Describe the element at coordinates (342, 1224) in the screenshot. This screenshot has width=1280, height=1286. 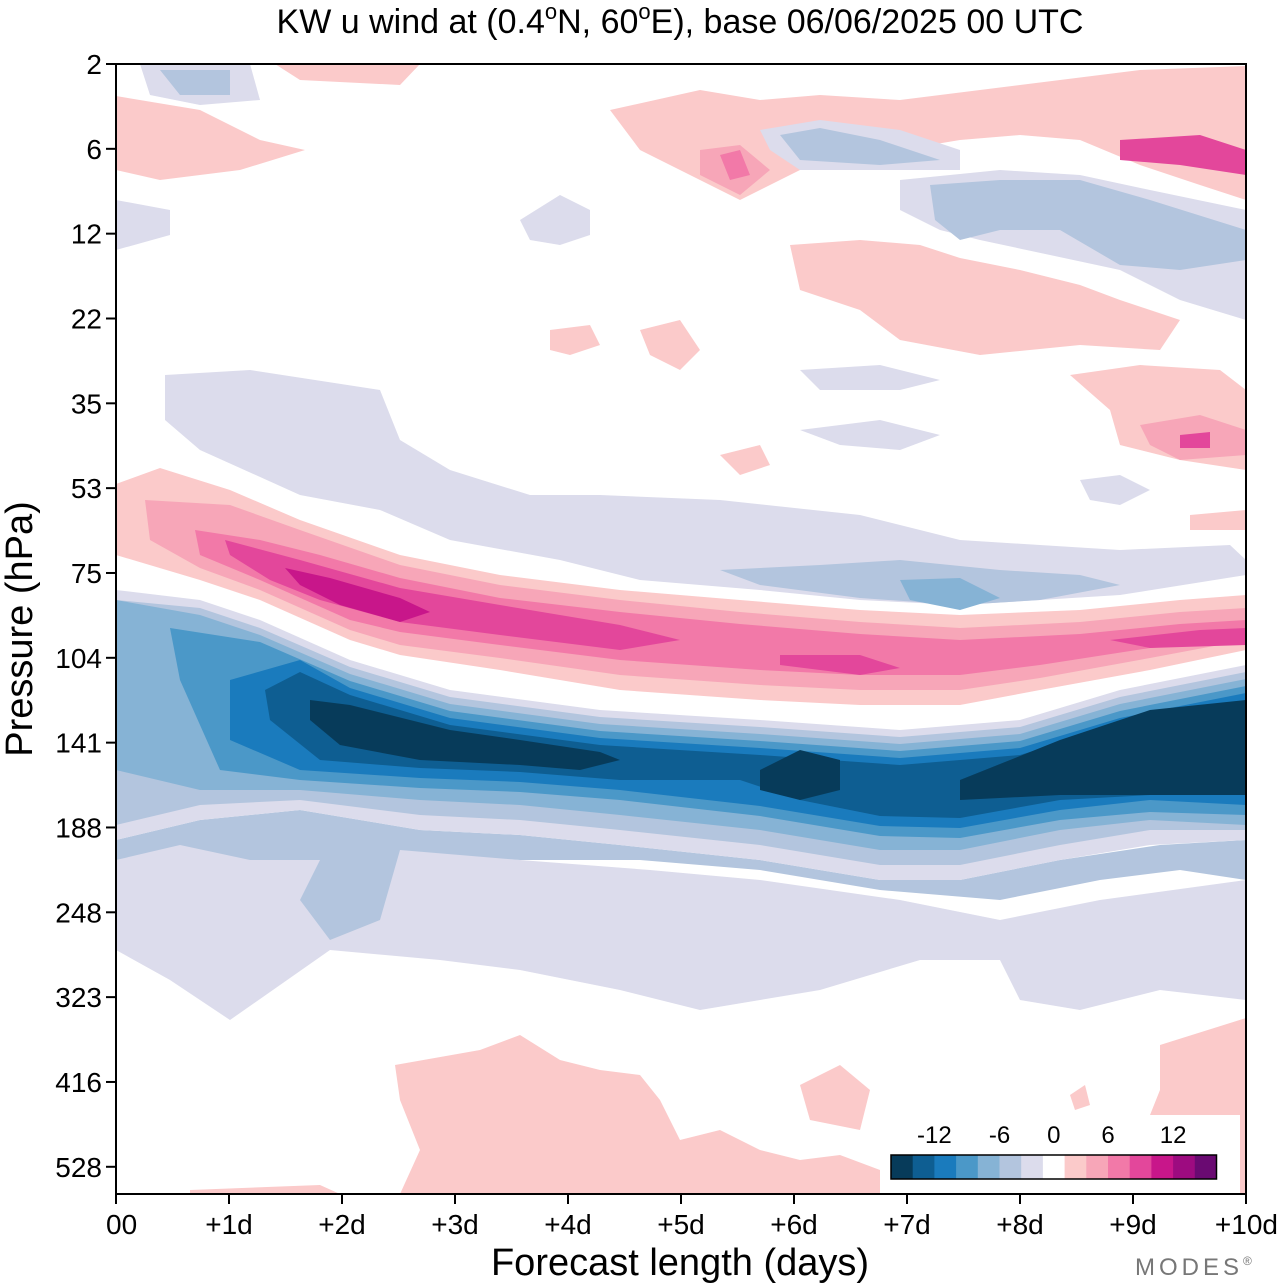
I see `x-tick-label: +2d` at that location.